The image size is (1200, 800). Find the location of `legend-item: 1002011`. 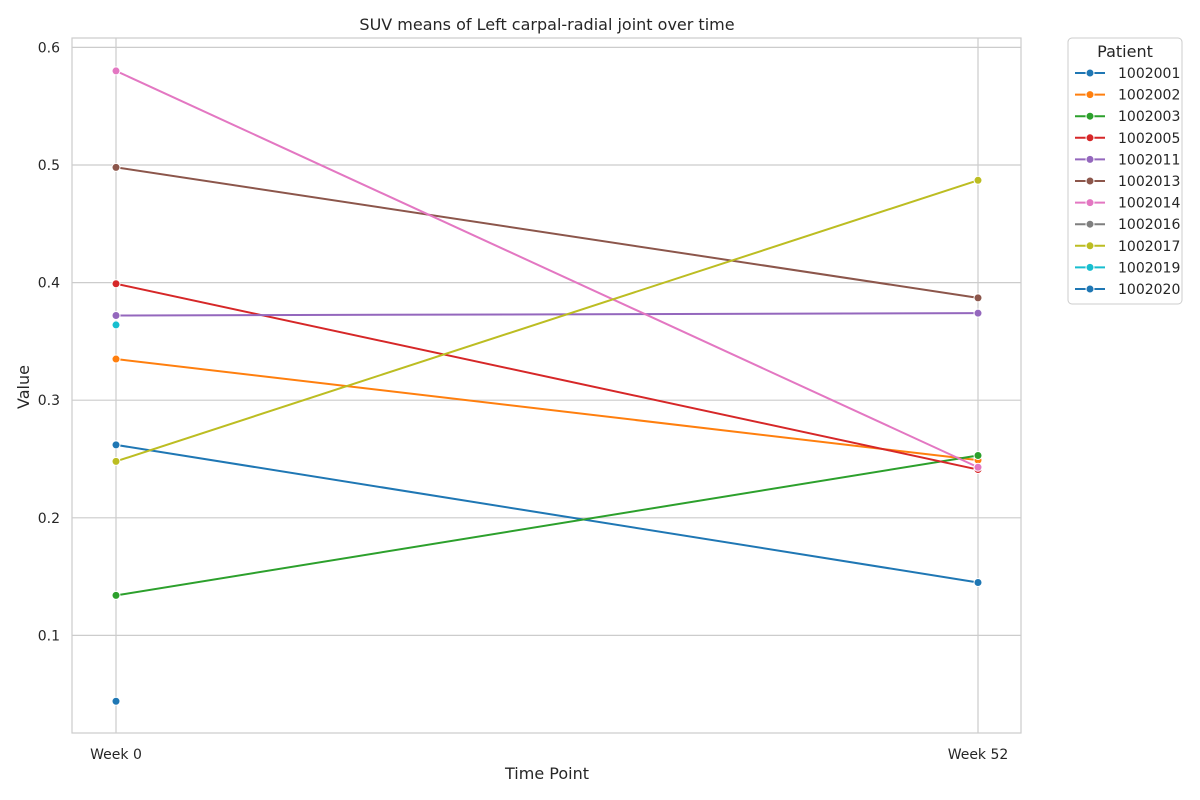

legend-item: 1002011 is located at coordinates (1127, 160).